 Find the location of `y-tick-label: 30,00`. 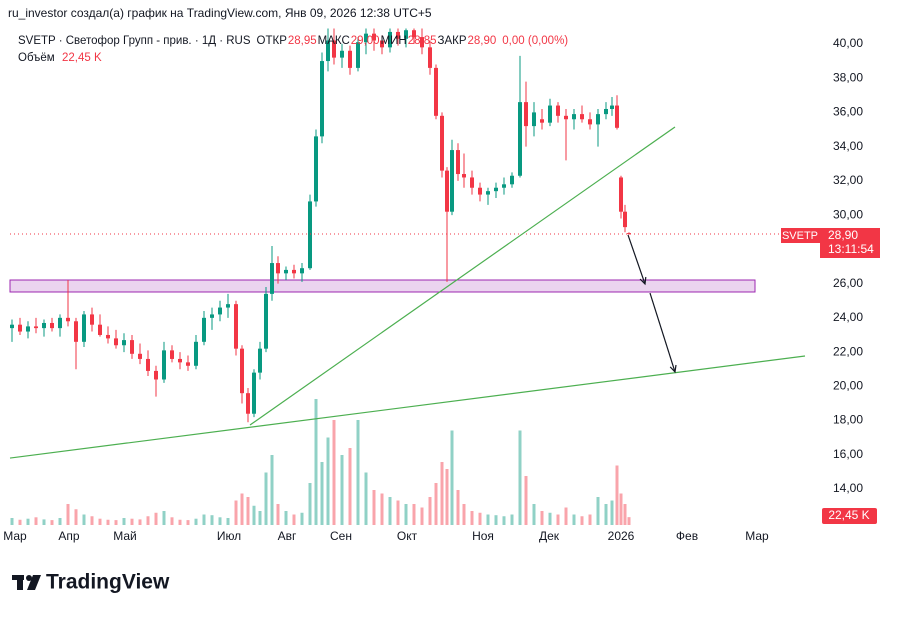

y-tick-label: 30,00 is located at coordinates (848, 214).